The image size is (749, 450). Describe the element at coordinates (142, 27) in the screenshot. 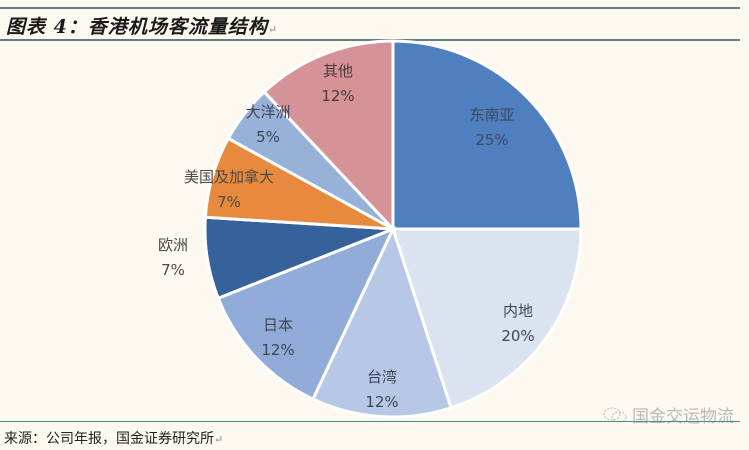

I see `figure-title: 图表 4：香港机场客流量结构↵` at that location.